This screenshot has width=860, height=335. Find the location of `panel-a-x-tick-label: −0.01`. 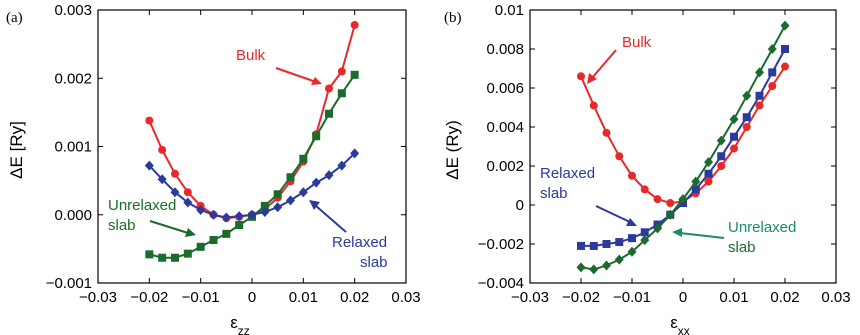

panel-a-x-tick-label: −0.01 is located at coordinates (201, 297).